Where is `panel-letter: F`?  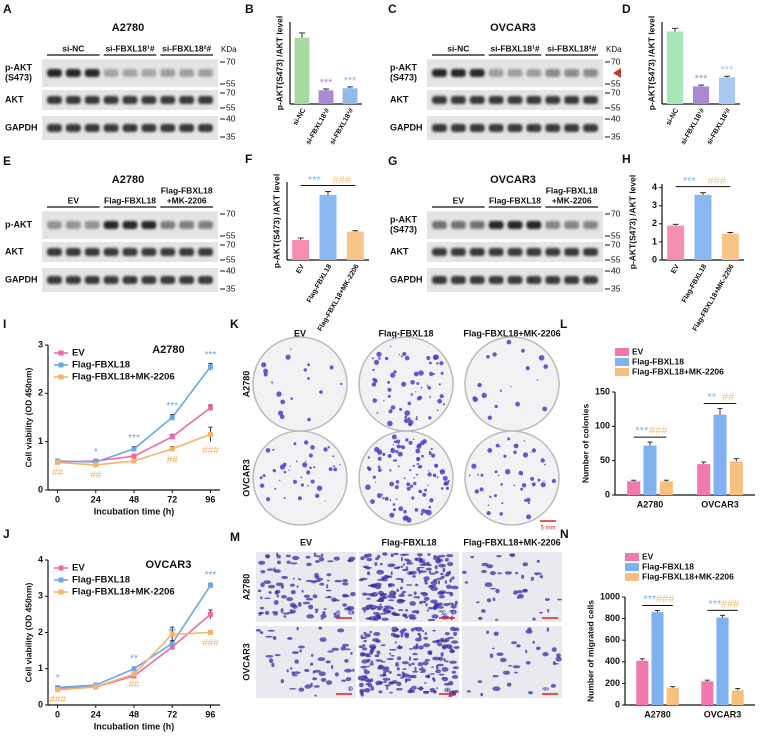
panel-letter: F is located at coordinates (248, 159).